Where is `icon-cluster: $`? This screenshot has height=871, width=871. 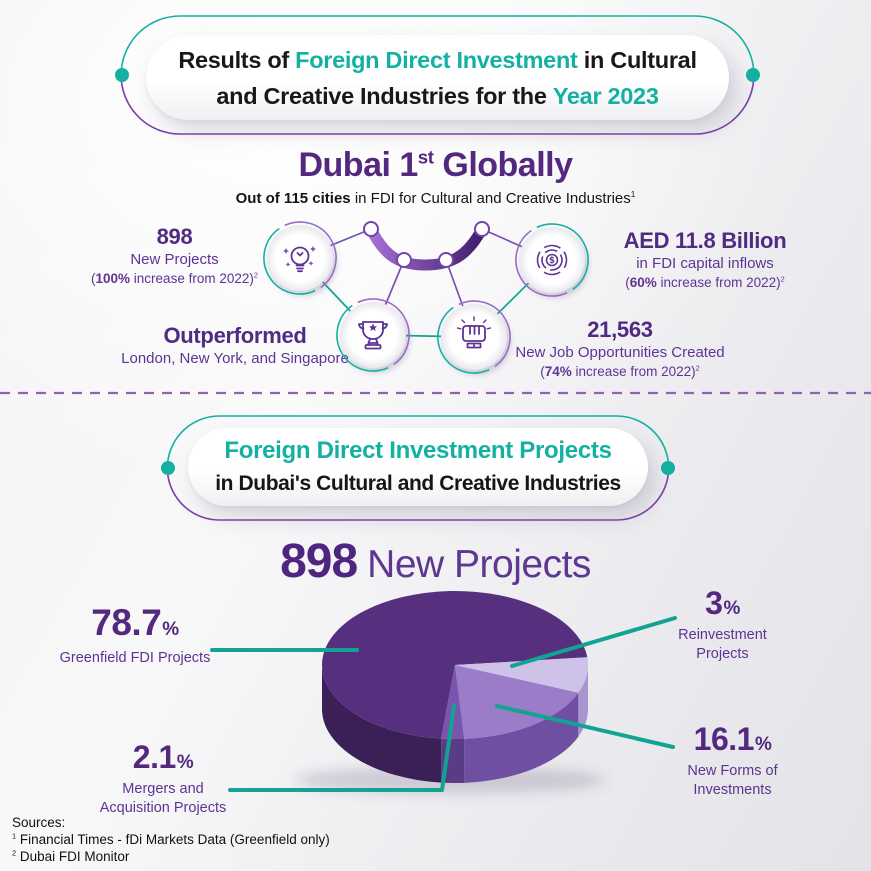 icon-cluster: $ is located at coordinates (426, 298).